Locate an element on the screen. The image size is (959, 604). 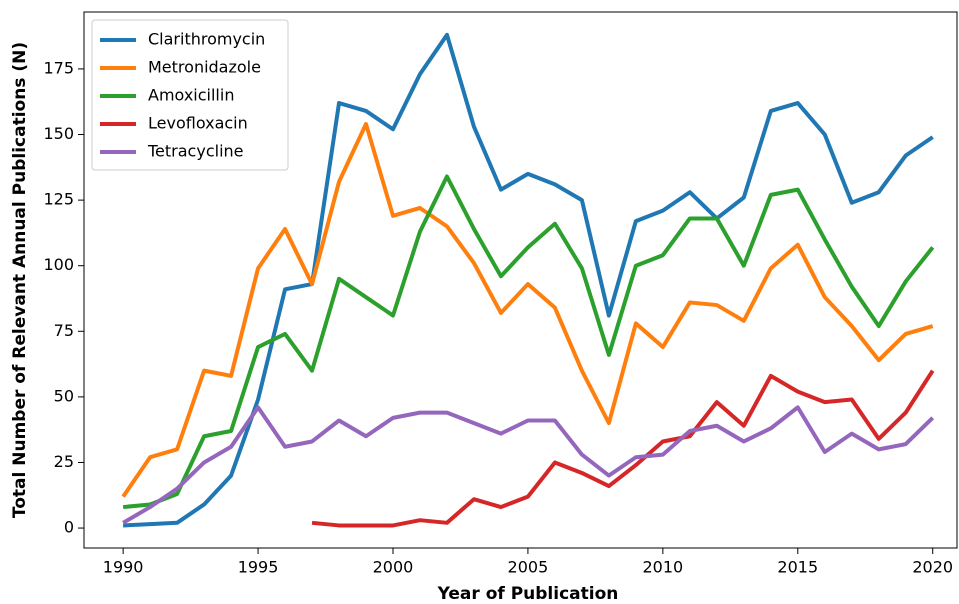
y-tick-label: 100 is located at coordinates (58, 264).